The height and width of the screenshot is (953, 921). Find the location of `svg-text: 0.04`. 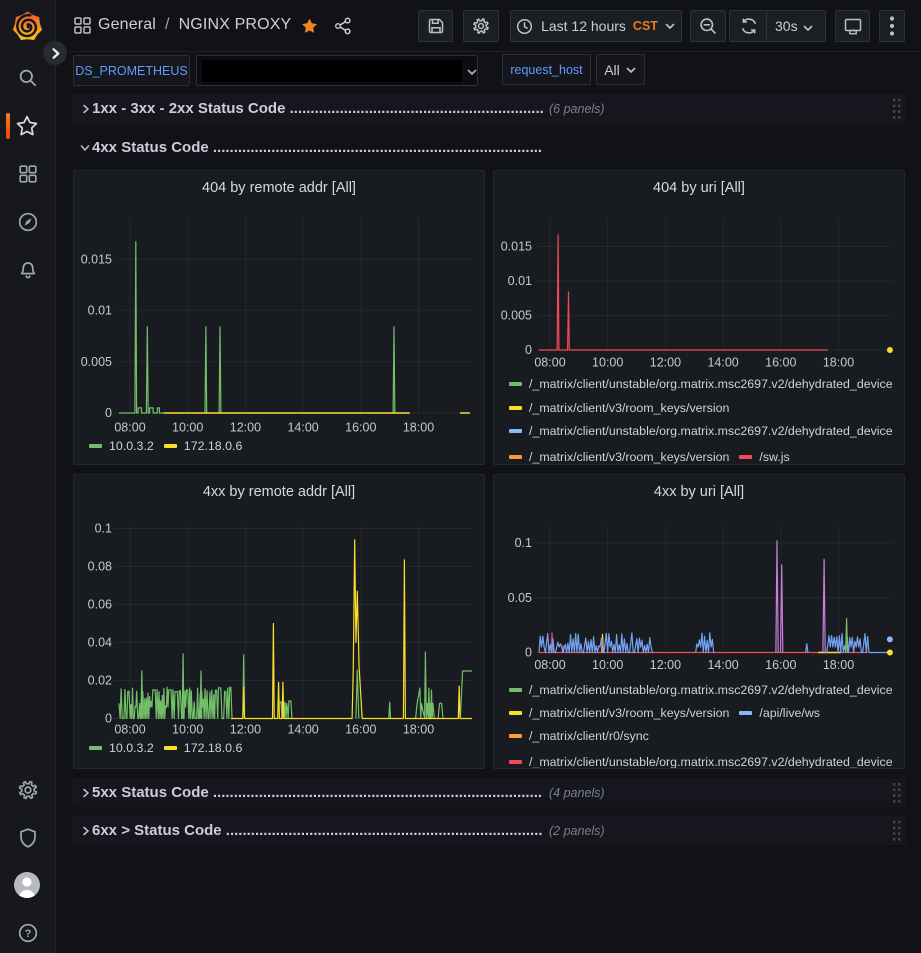

svg-text: 0.04 is located at coordinates (100, 643).